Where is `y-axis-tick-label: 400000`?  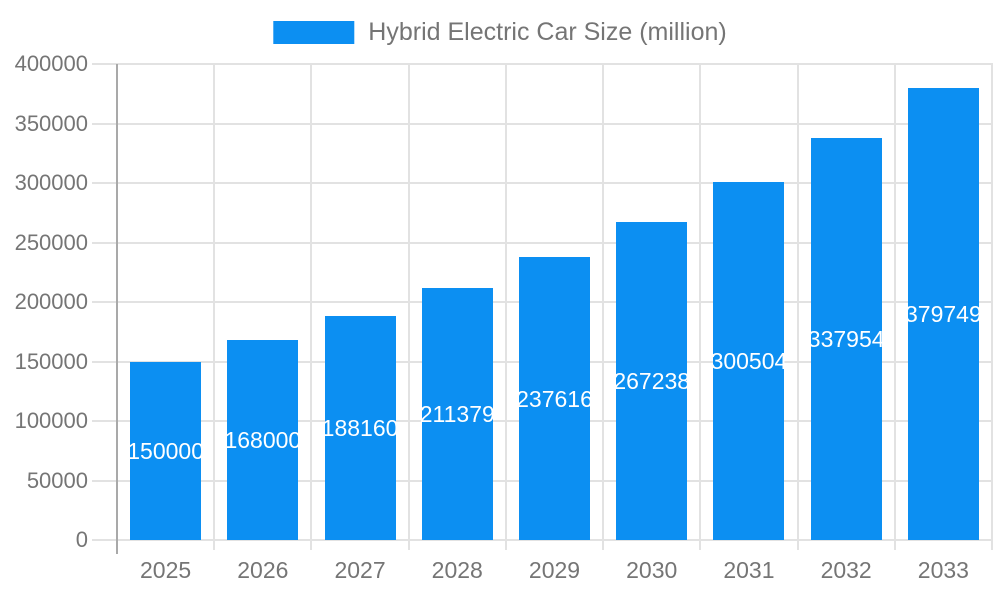 y-axis-tick-label: 400000 is located at coordinates (51, 63).